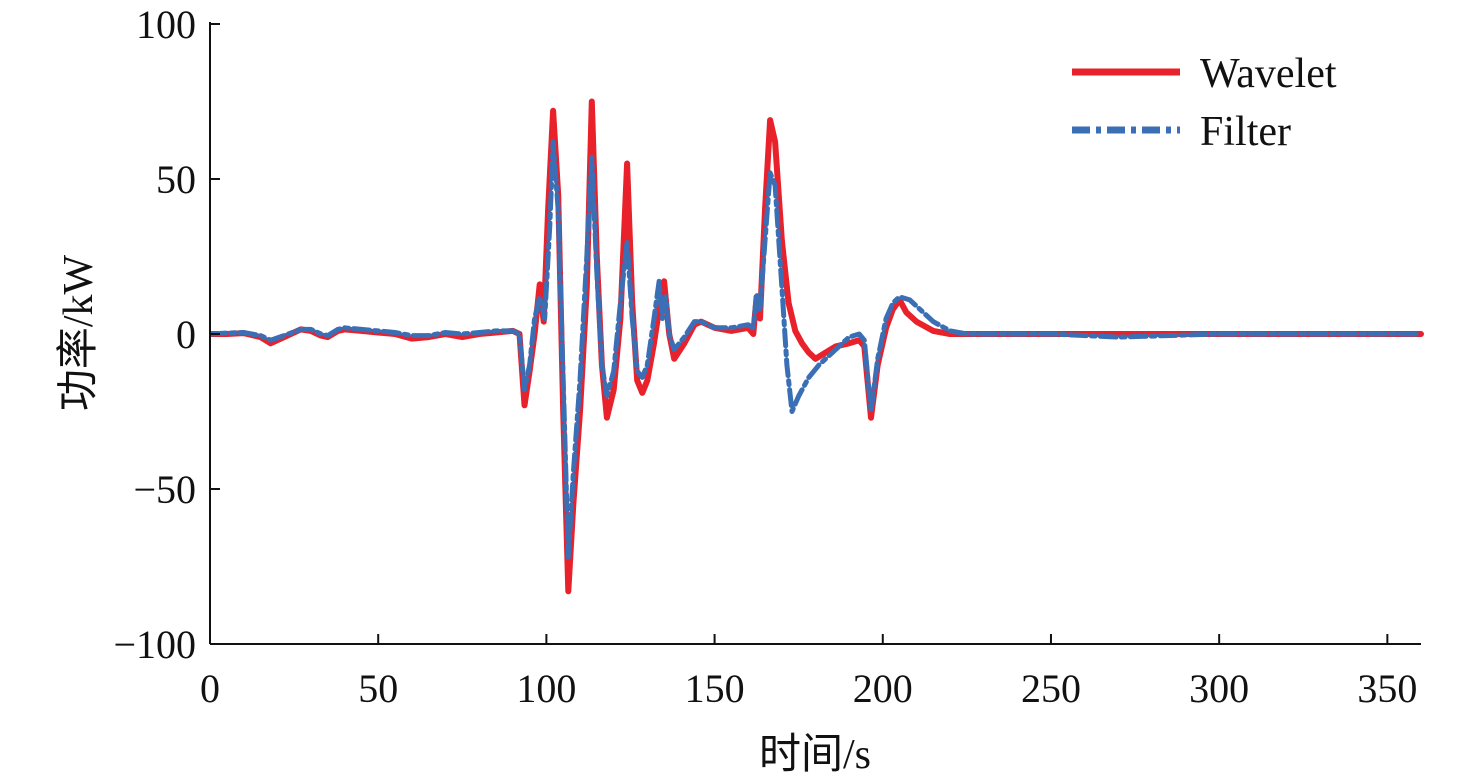 The image size is (1476, 783). Describe the element at coordinates (186, 334) in the screenshot. I see `y-tick-label: 0` at that location.